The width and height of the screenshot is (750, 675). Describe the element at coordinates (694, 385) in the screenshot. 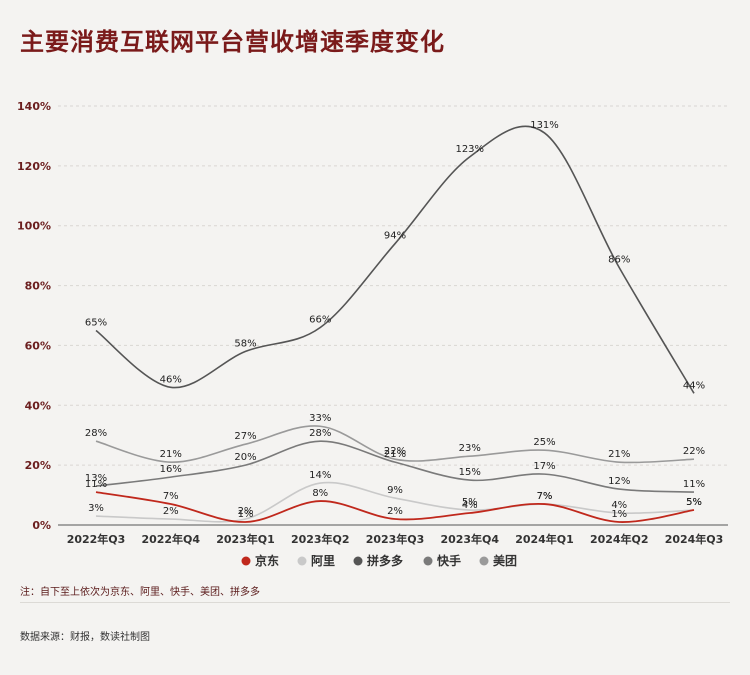

I see `data-label: 44%` at that location.